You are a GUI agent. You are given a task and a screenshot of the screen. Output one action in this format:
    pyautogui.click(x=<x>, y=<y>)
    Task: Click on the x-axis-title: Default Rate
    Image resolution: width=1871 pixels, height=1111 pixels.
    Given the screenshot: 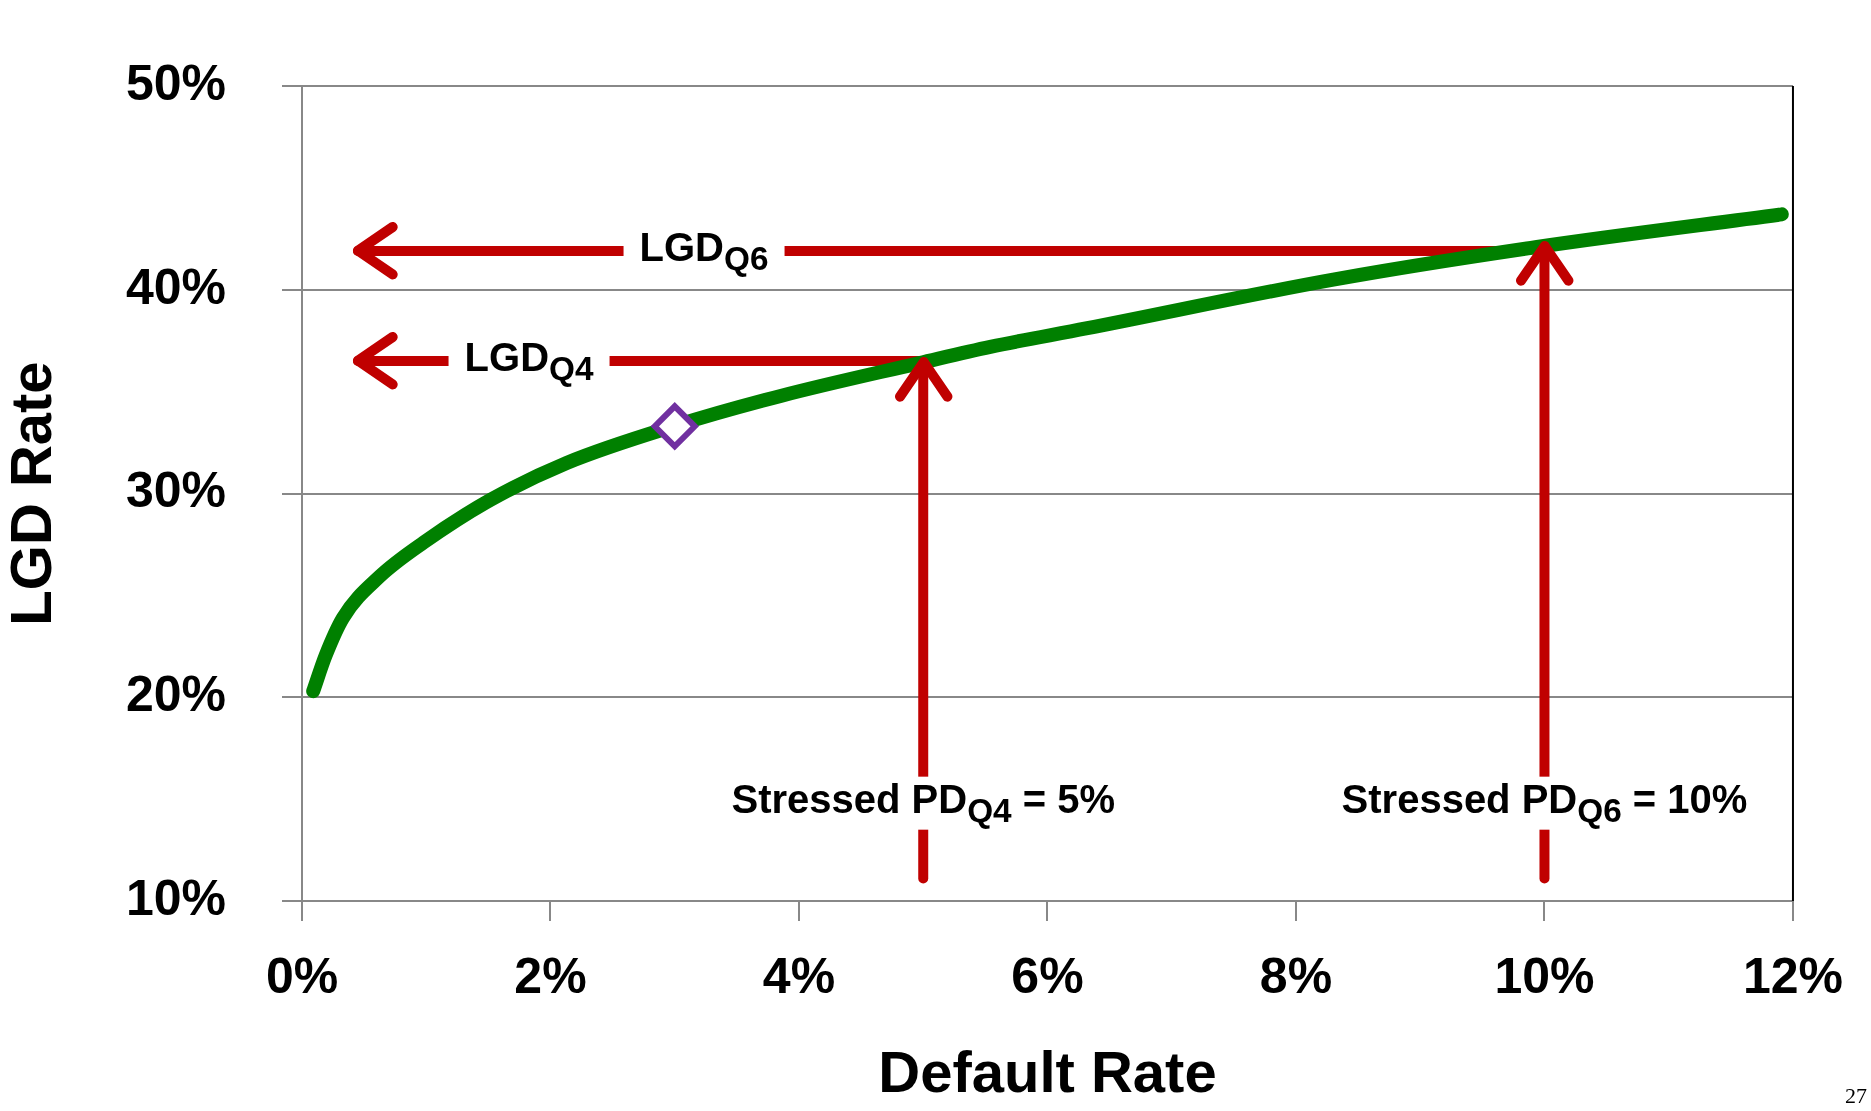 What is the action you would take?
    pyautogui.click(x=1047, y=1072)
    